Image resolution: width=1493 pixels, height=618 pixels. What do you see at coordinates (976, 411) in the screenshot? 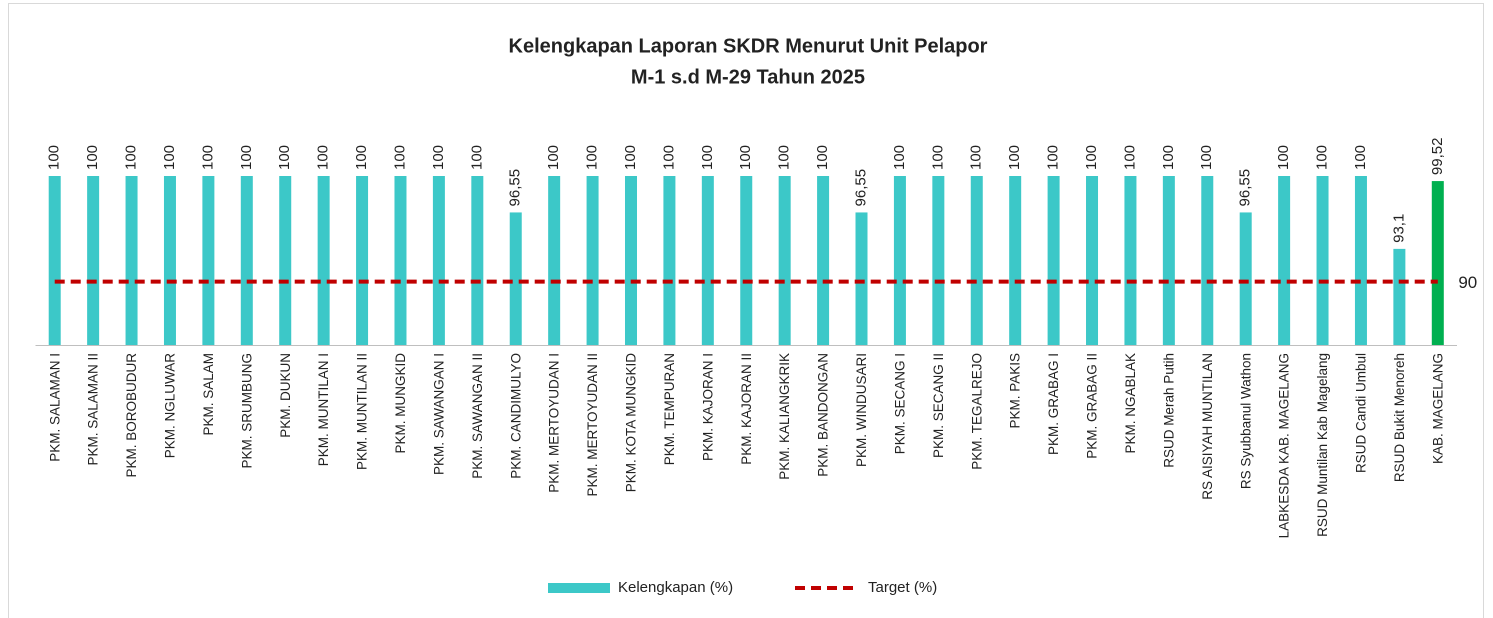
I see `x-tick-label: PKM. TEGALREJO` at bounding box center [976, 411].